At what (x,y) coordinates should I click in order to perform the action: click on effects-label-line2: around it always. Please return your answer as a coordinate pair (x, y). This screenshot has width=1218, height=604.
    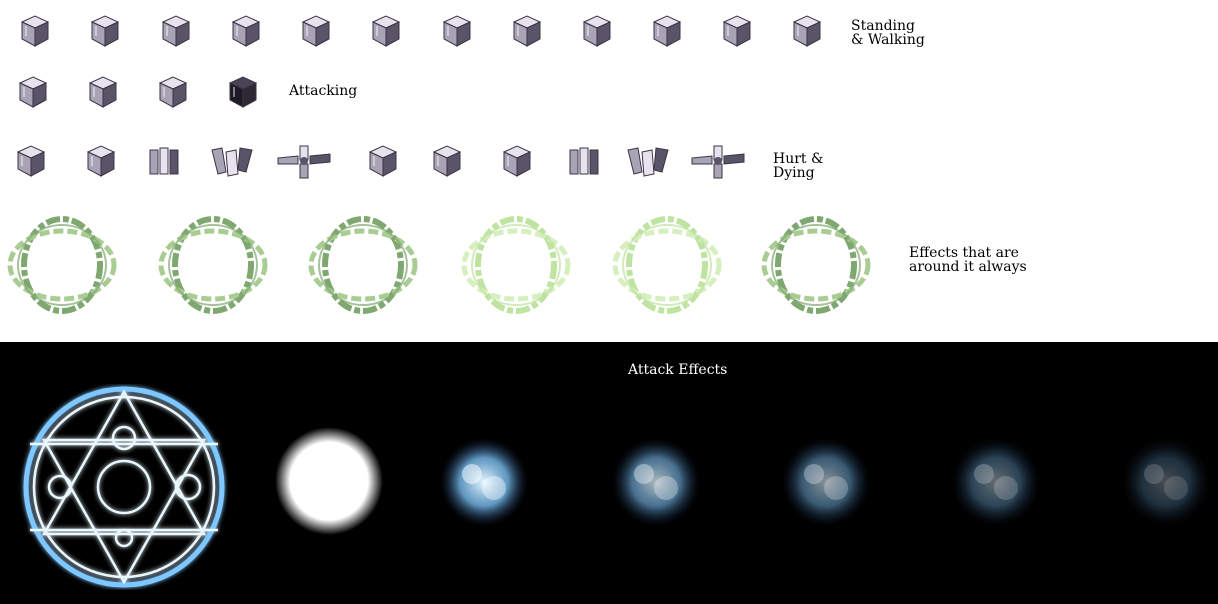
    Looking at the image, I should click on (968, 267).